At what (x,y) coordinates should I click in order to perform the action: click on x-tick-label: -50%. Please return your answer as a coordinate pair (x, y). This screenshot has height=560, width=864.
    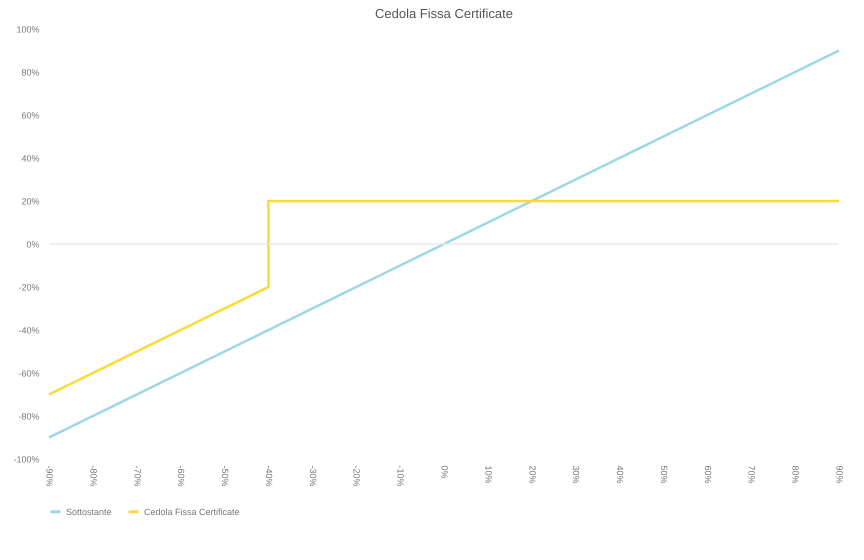
    Looking at the image, I should click on (225, 476).